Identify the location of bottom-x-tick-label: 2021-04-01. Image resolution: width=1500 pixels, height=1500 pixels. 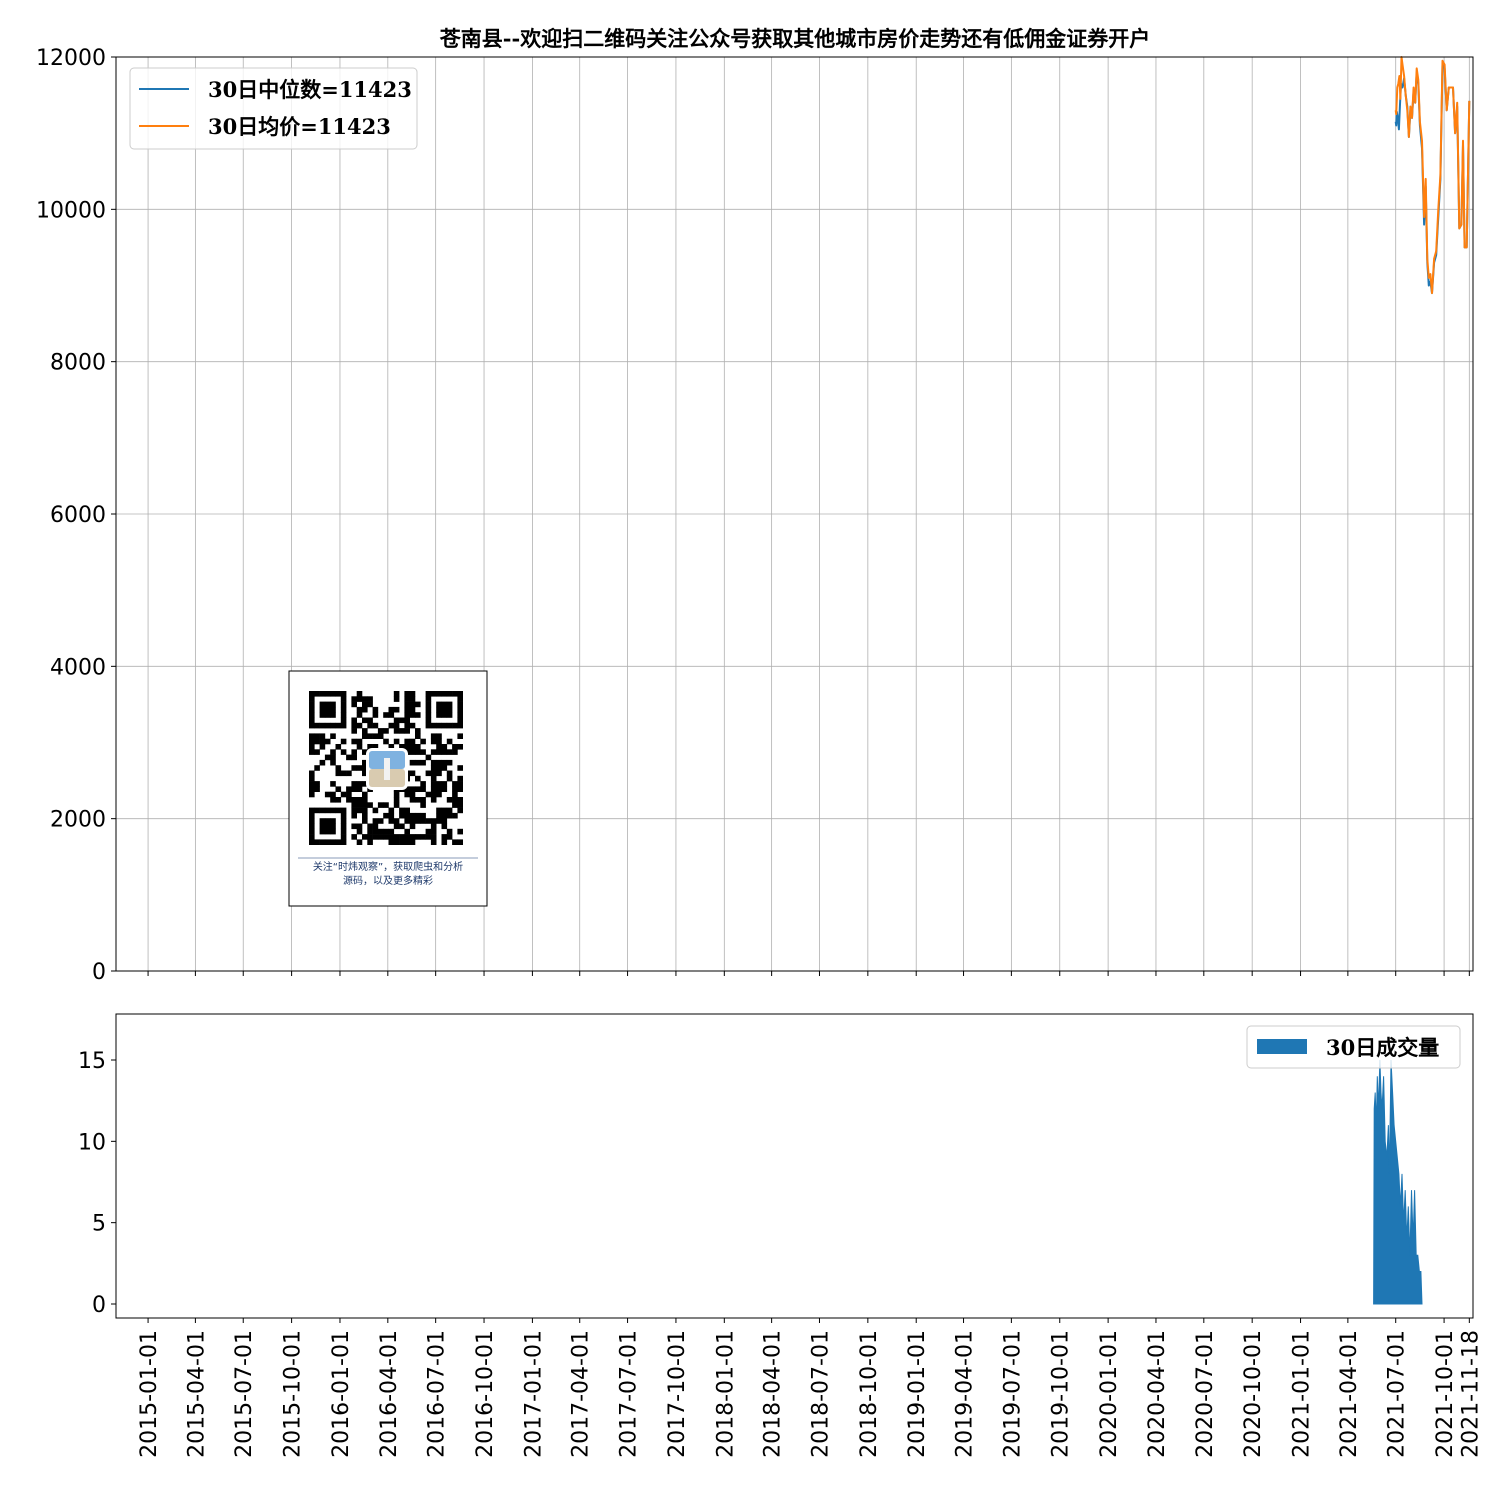
(1349, 1394).